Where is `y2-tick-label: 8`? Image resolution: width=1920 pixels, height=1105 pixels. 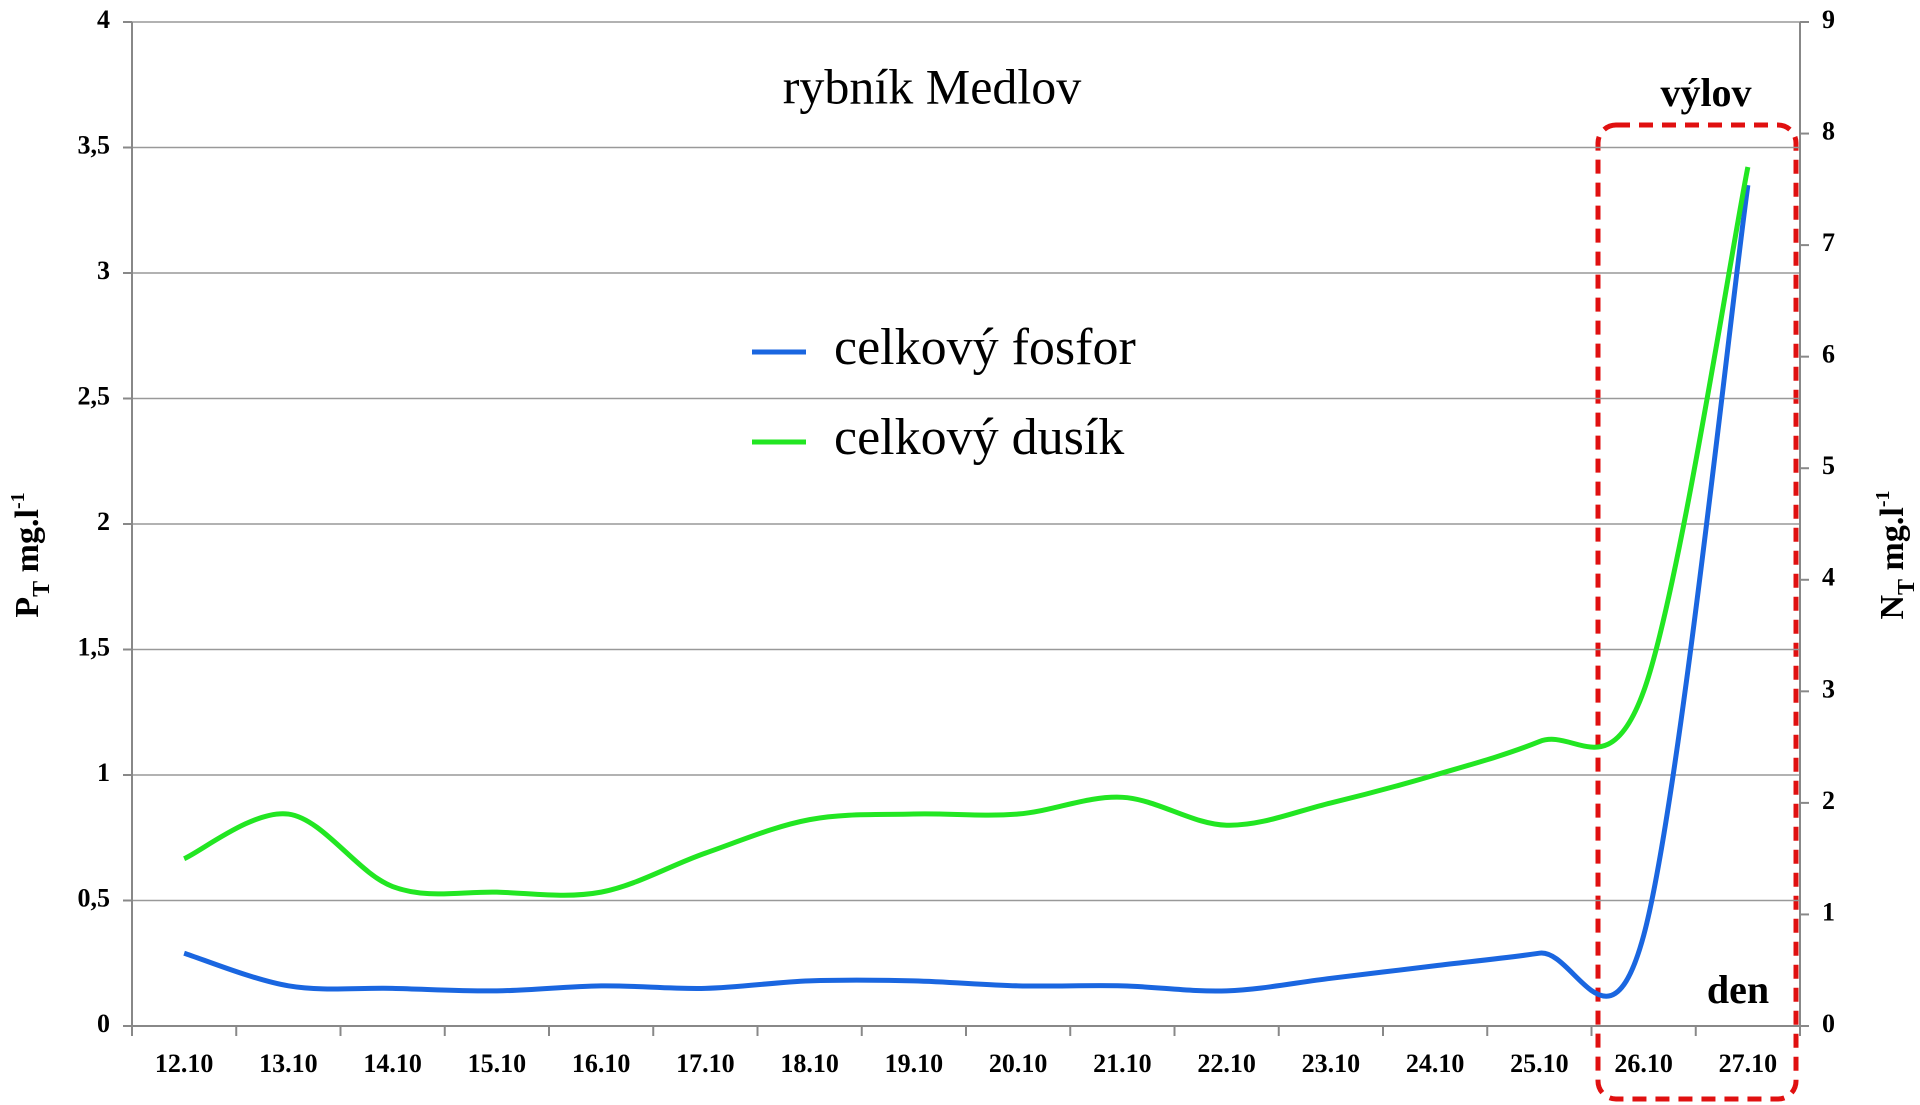 y2-tick-label: 8 is located at coordinates (1828, 131).